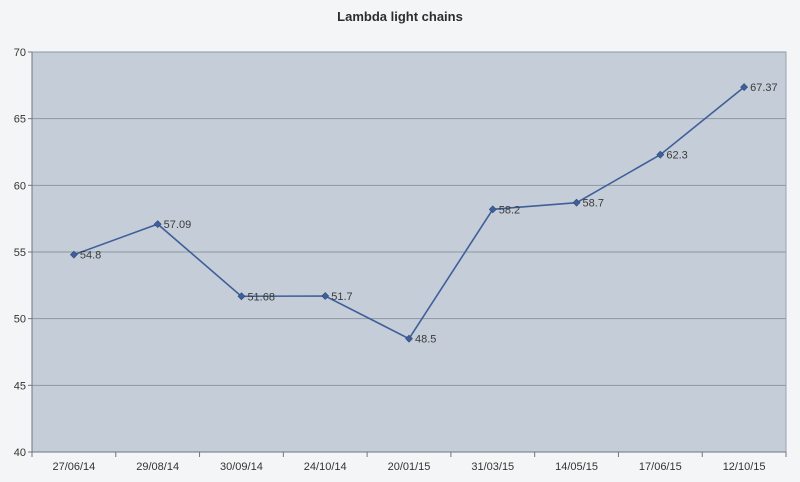 The image size is (800, 482). Describe the element at coordinates (241, 467) in the screenshot. I see `x-tick-label: 30/09/14` at that location.